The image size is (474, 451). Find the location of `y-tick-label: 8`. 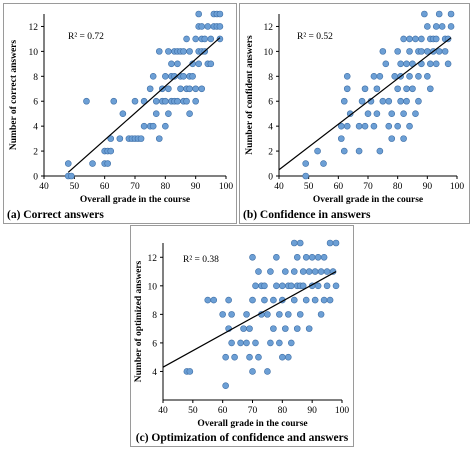

y-tick-label: 8 is located at coordinates (35, 78).